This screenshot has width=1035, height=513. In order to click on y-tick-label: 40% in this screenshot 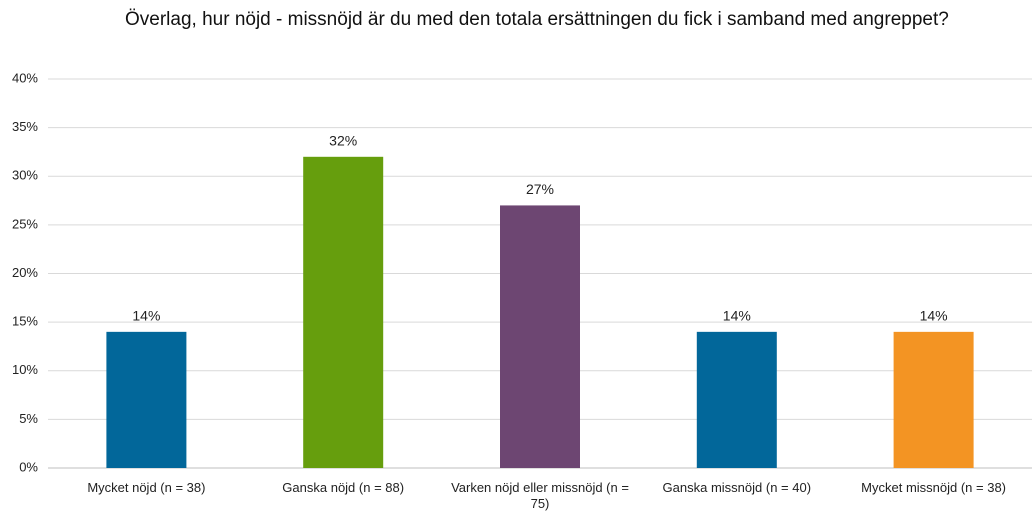, I will do `click(25, 77)`.